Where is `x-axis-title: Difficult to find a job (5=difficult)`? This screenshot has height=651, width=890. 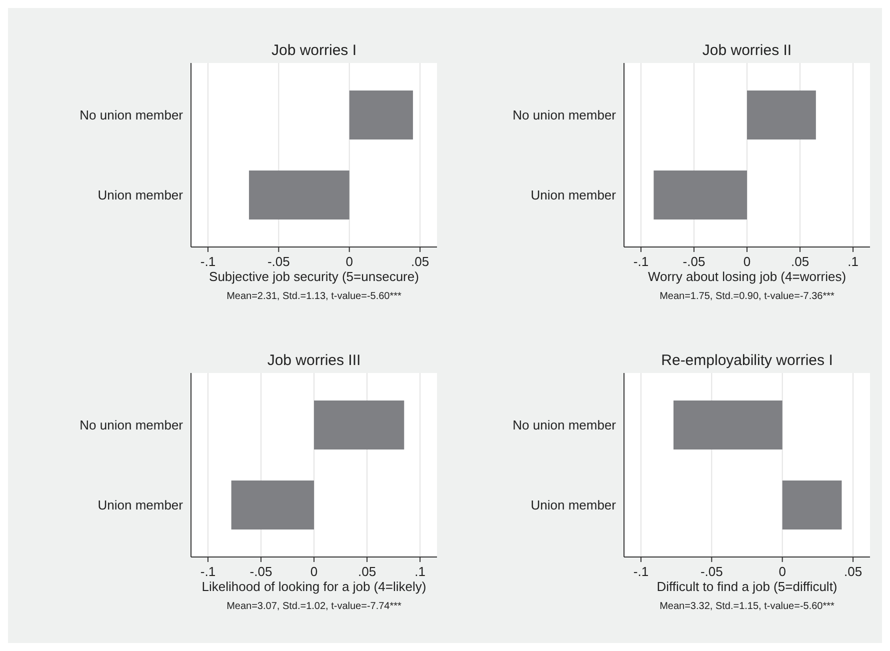
x-axis-title: Difficult to find a job (5=difficult) is located at coordinates (747, 586).